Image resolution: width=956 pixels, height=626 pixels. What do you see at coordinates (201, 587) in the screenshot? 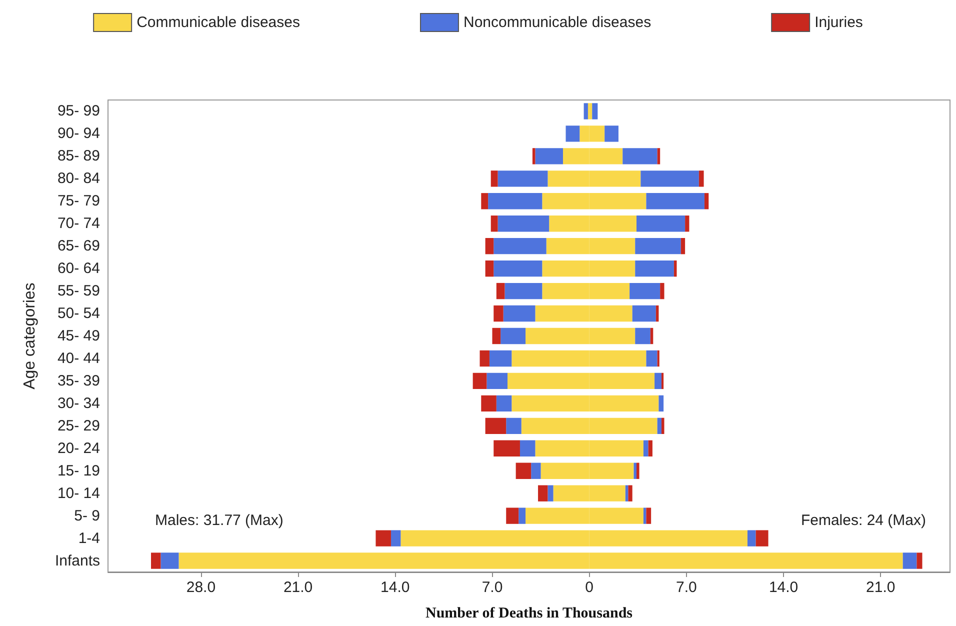
I see `x-tick-label: 28.0` at bounding box center [201, 587].